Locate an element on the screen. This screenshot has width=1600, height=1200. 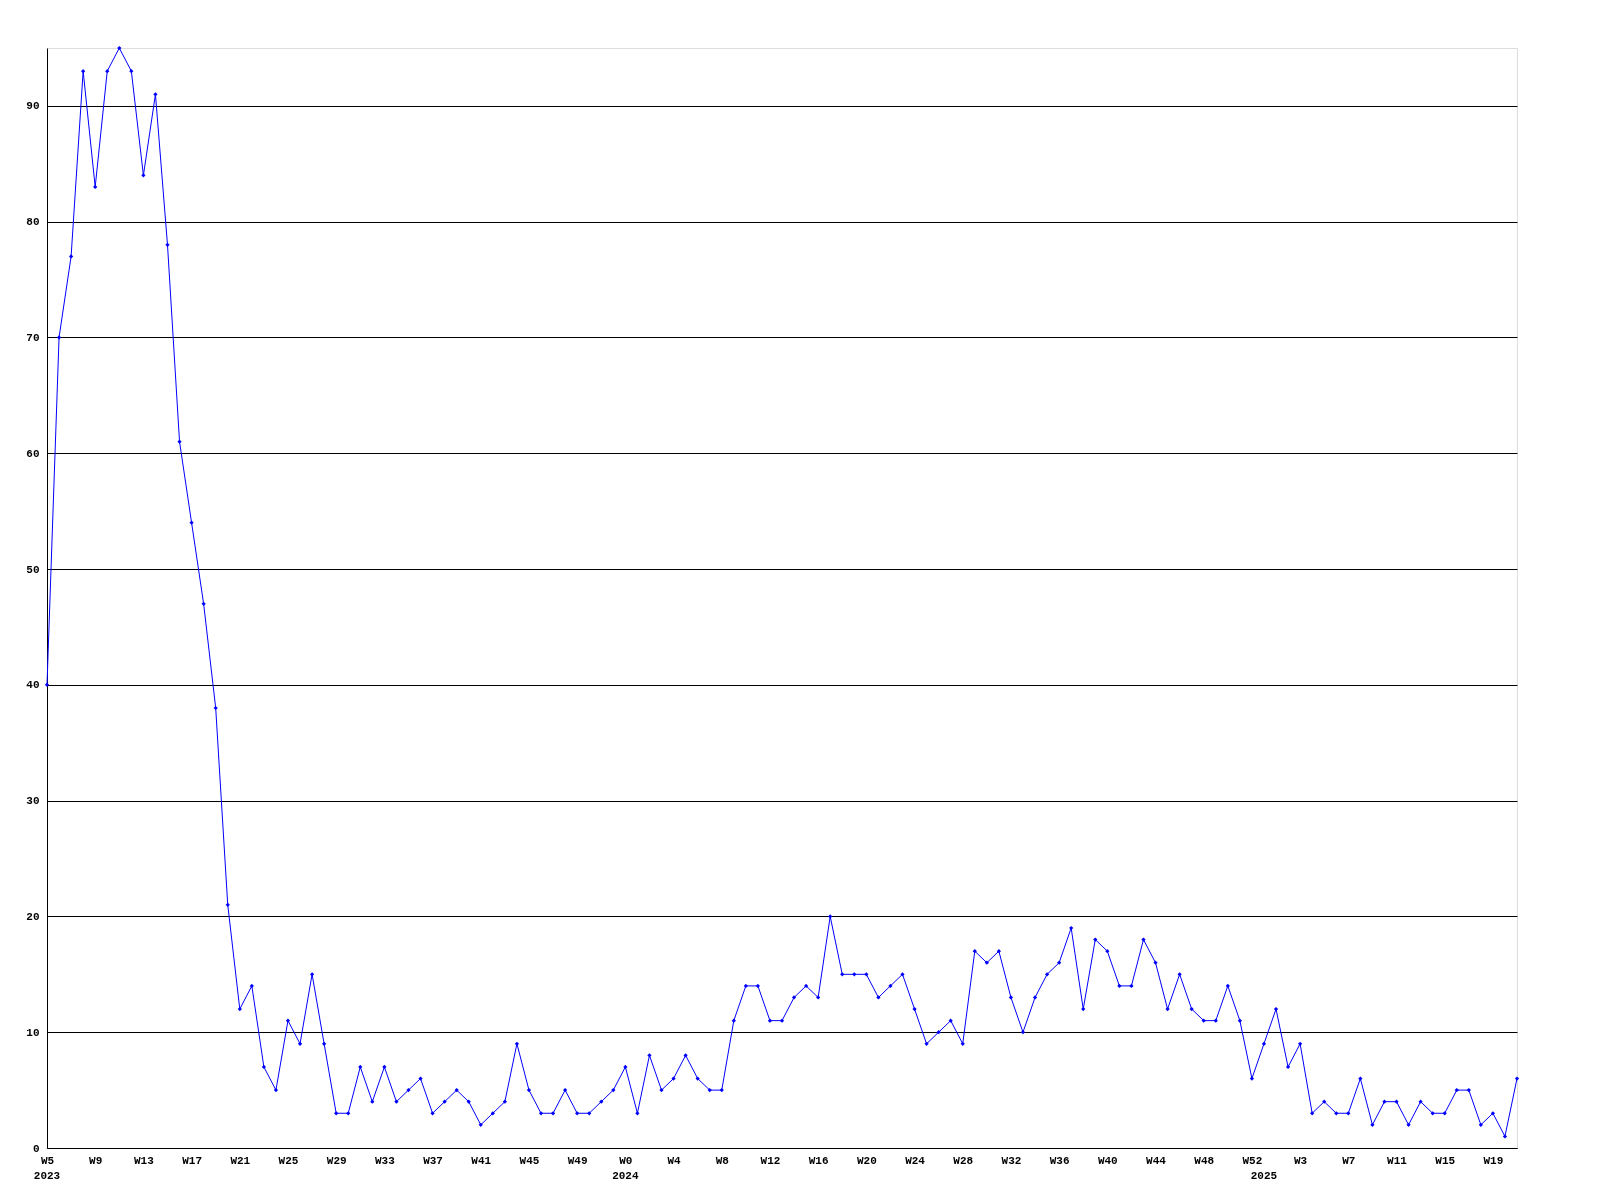
text: 2024 is located at coordinates (625, 1176).